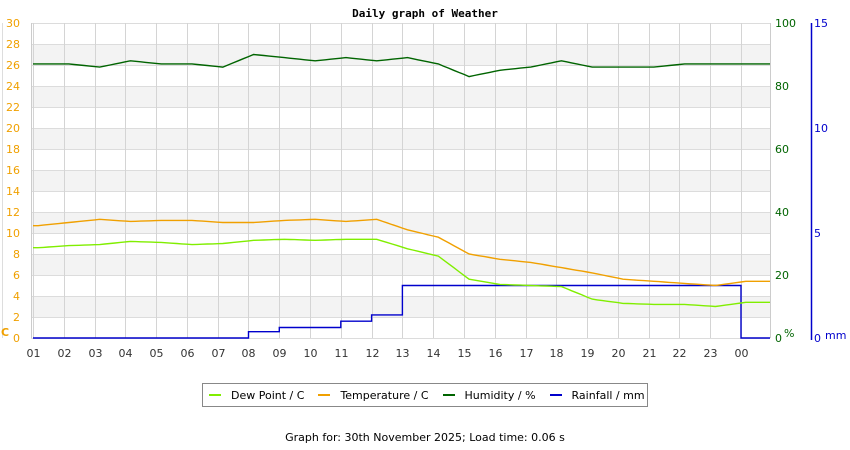 This screenshot has height=450, width=850. What do you see at coordinates (403, 353) in the screenshot?
I see `svg-text: 13` at bounding box center [403, 353].